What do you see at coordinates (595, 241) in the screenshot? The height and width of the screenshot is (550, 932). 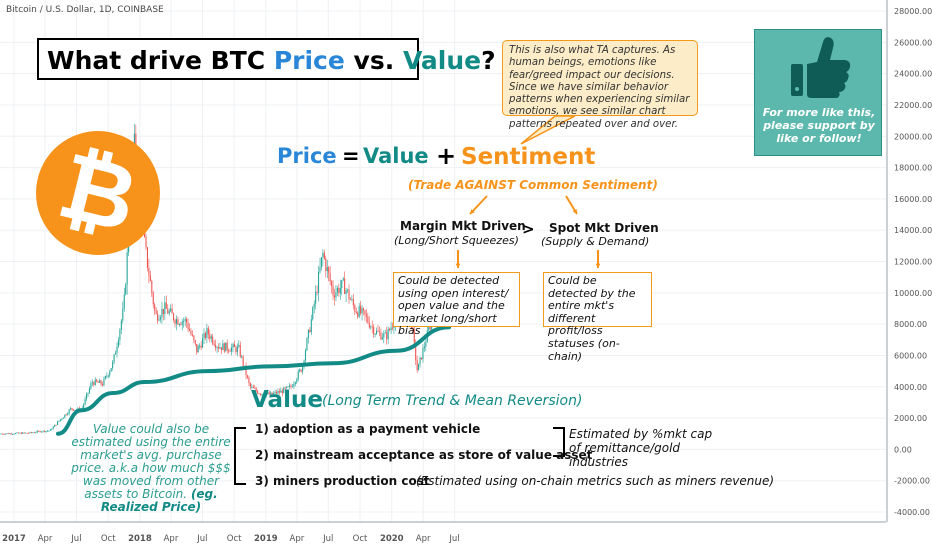 I see `spot-driver-subtitle: (Supply & Demand)` at bounding box center [595, 241].